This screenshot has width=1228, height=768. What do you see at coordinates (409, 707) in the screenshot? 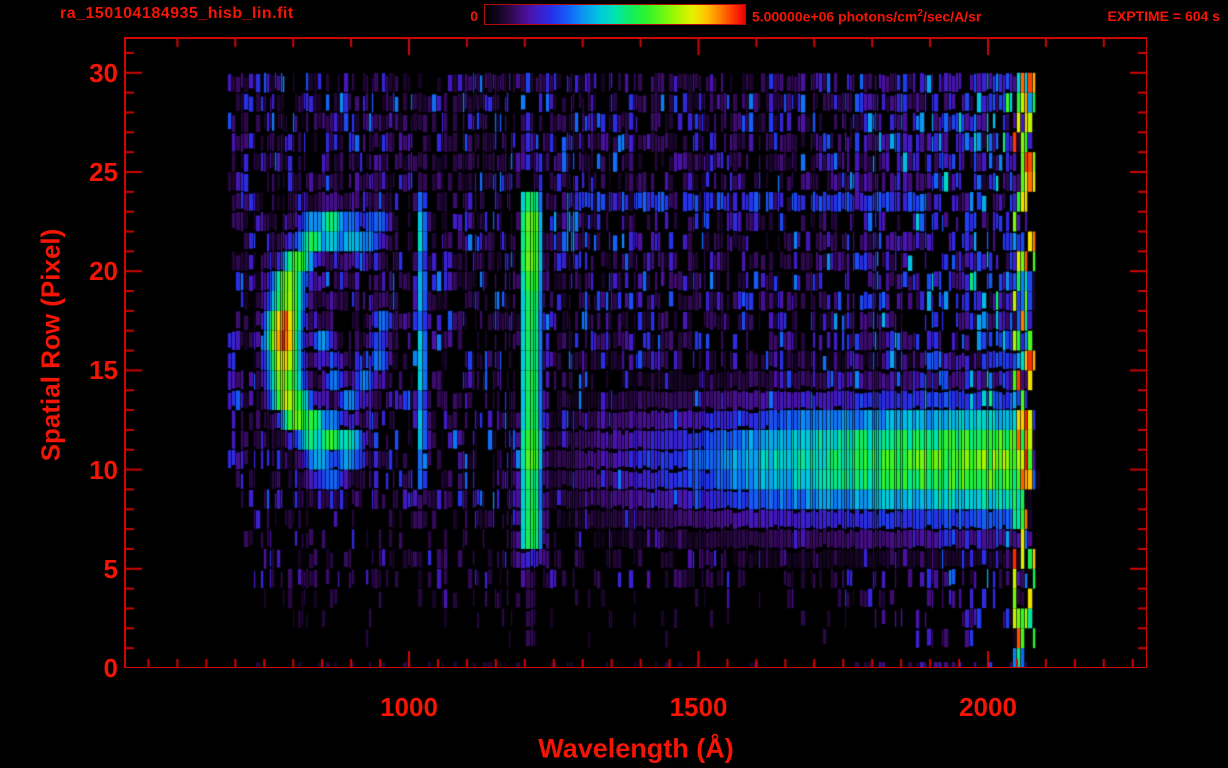
I see `x-tick-label: 1000` at bounding box center [409, 707].